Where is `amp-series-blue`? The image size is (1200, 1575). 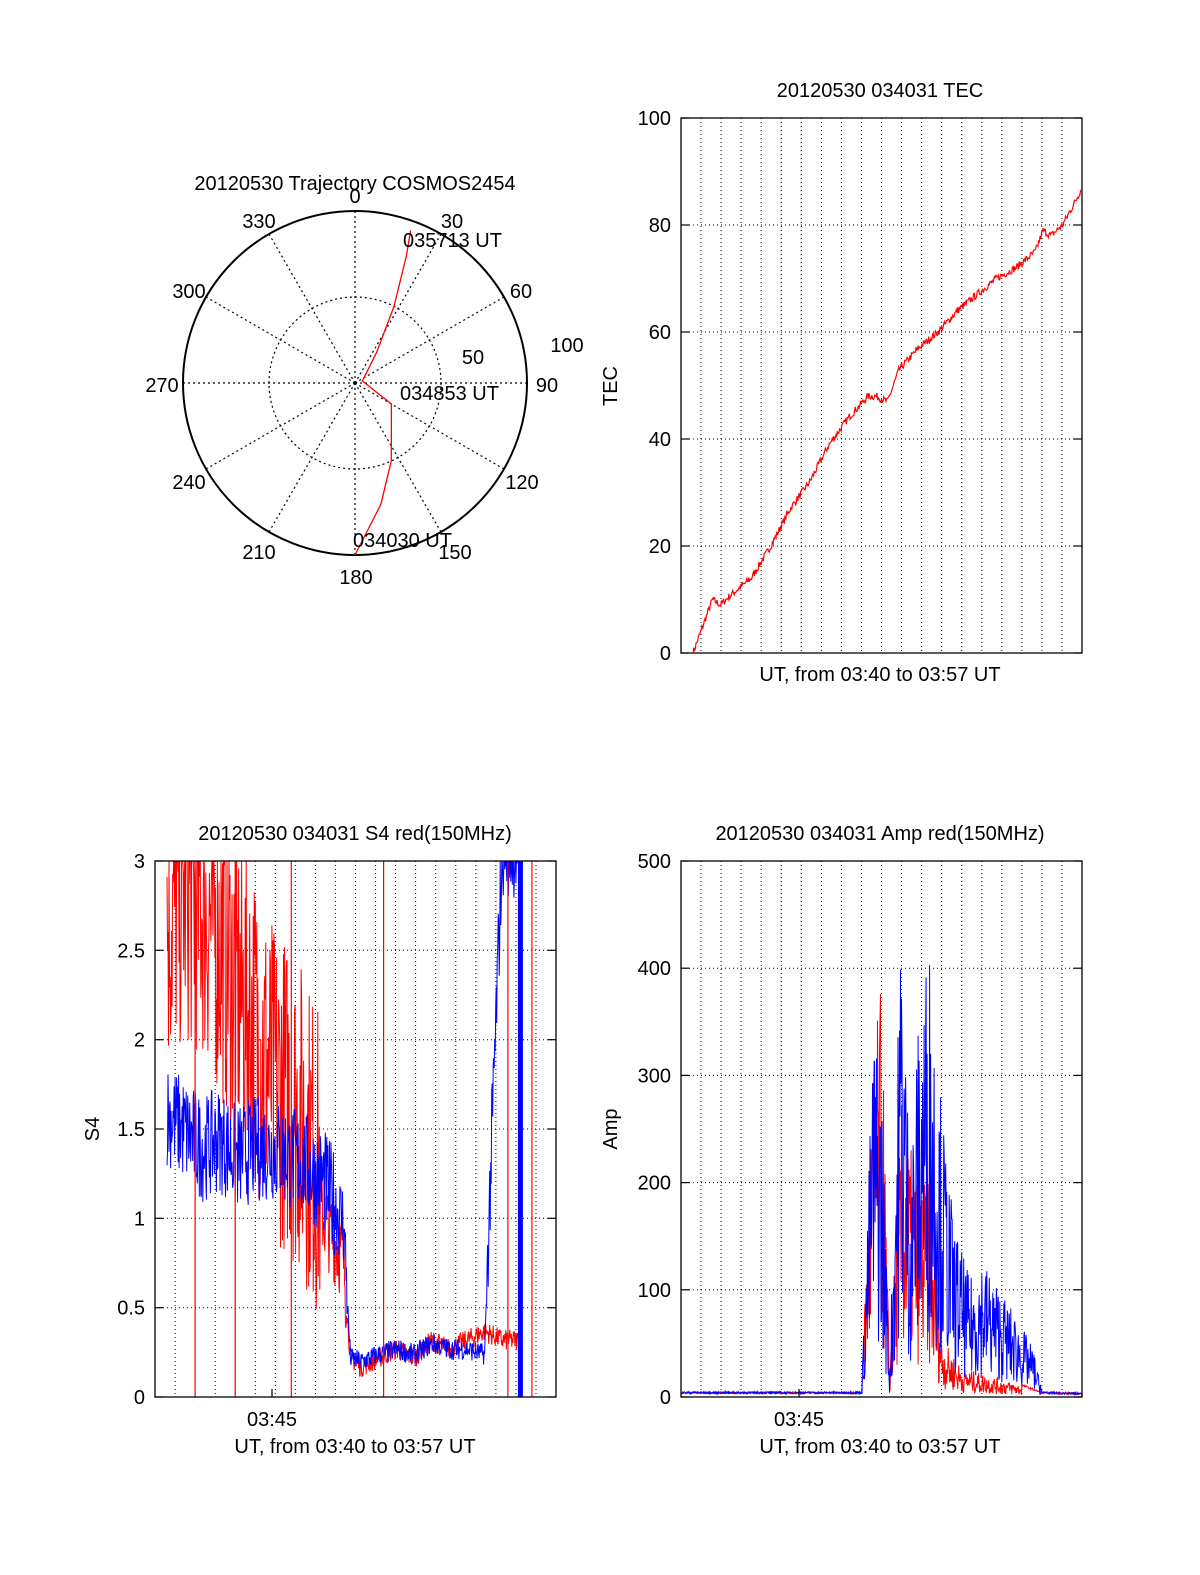
amp-series-blue is located at coordinates (881, 1181).